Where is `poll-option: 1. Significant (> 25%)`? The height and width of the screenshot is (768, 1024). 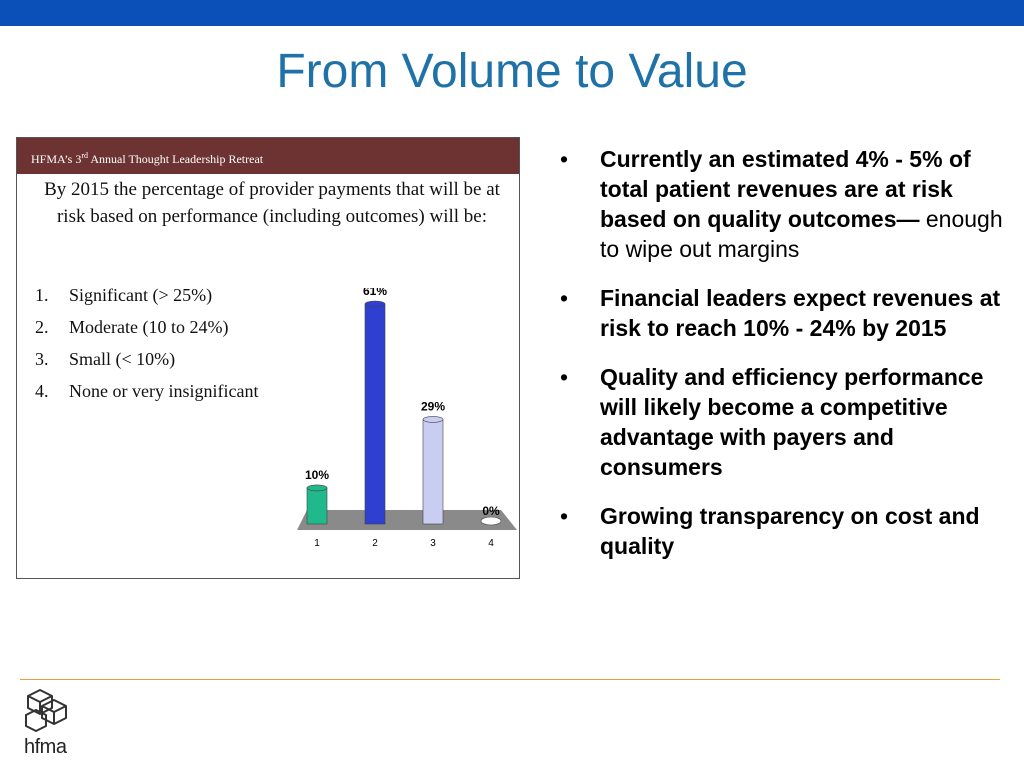
poll-option: 1. Significant (> 25%) is located at coordinates (155, 295).